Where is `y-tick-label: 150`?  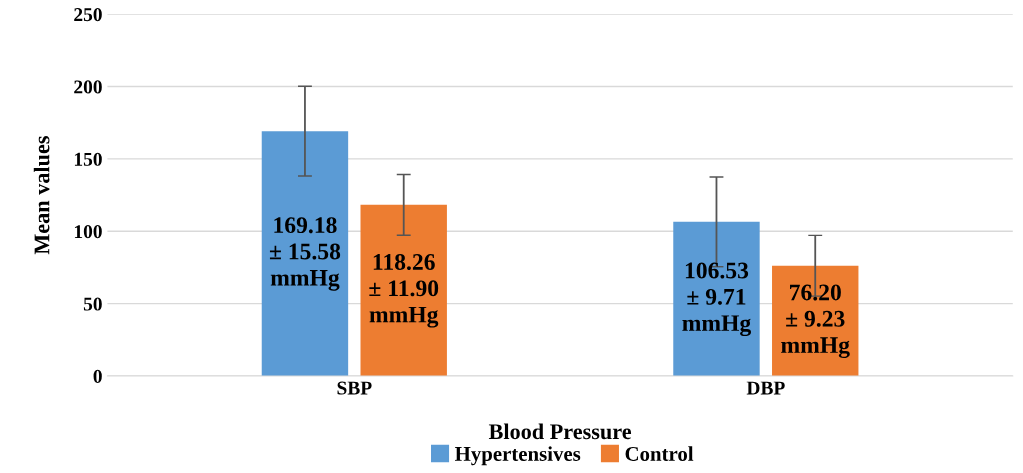 y-tick-label: 150 is located at coordinates (88, 159).